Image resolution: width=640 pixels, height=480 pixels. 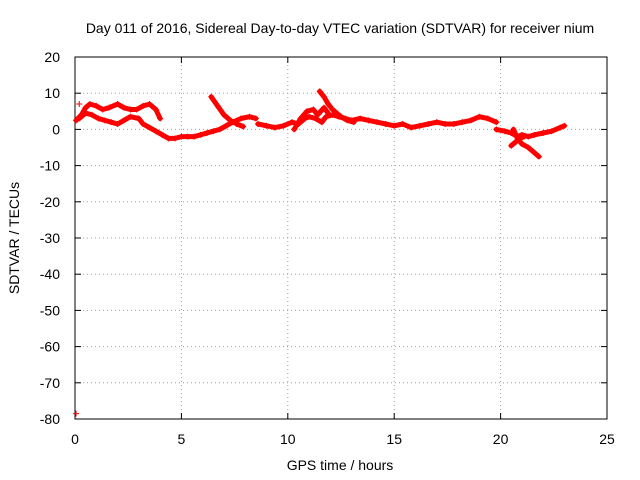 What do you see at coordinates (343, 439) in the screenshot?
I see `x-tick-labels: 0 5 10 15 20 25` at bounding box center [343, 439].